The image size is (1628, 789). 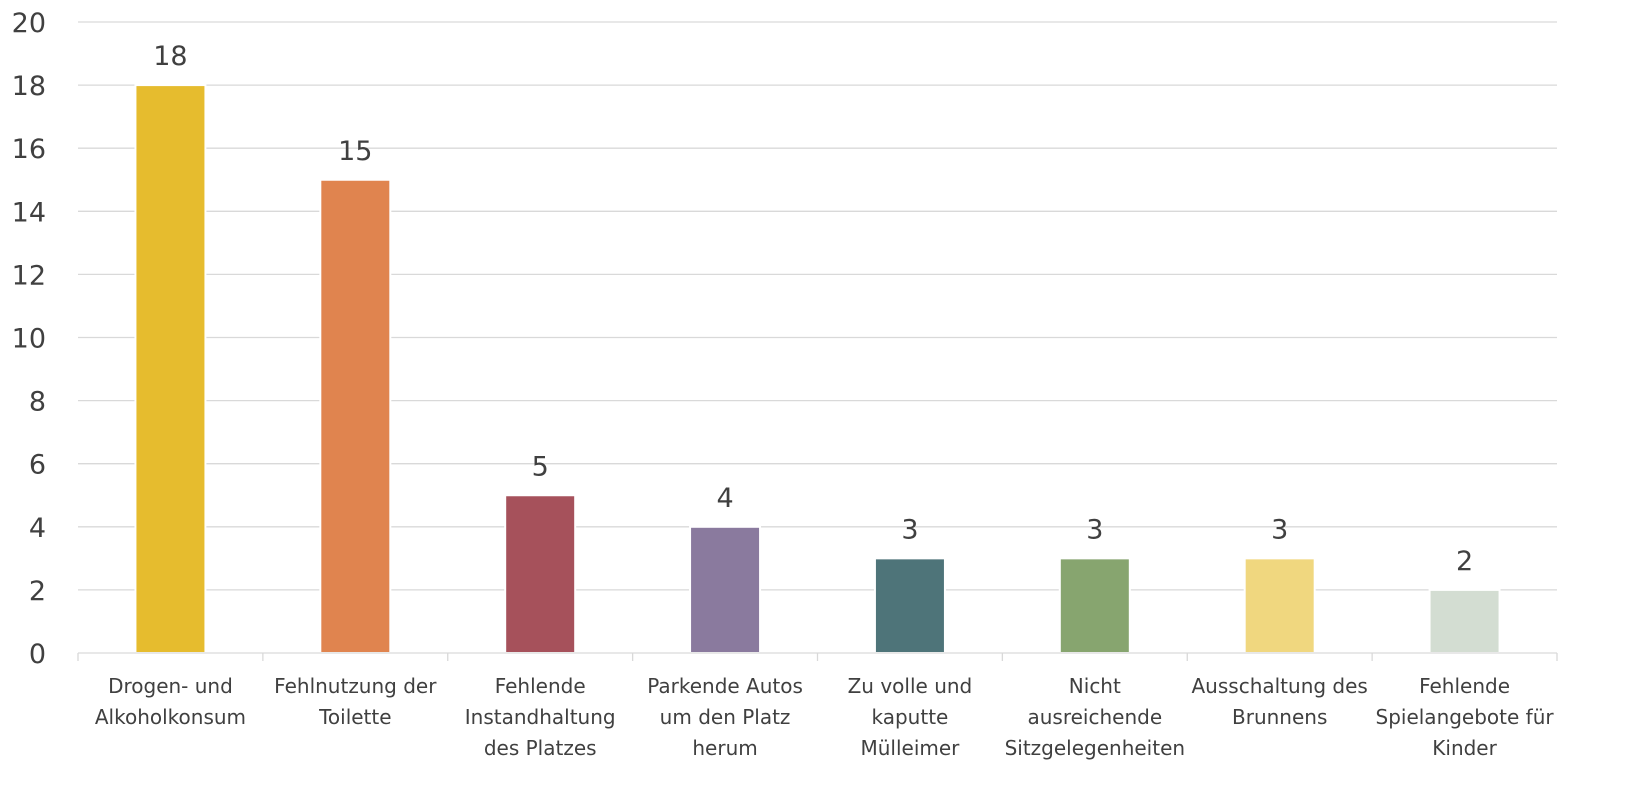 What do you see at coordinates (1464, 561) in the screenshot?
I see `data-label: 2` at bounding box center [1464, 561].